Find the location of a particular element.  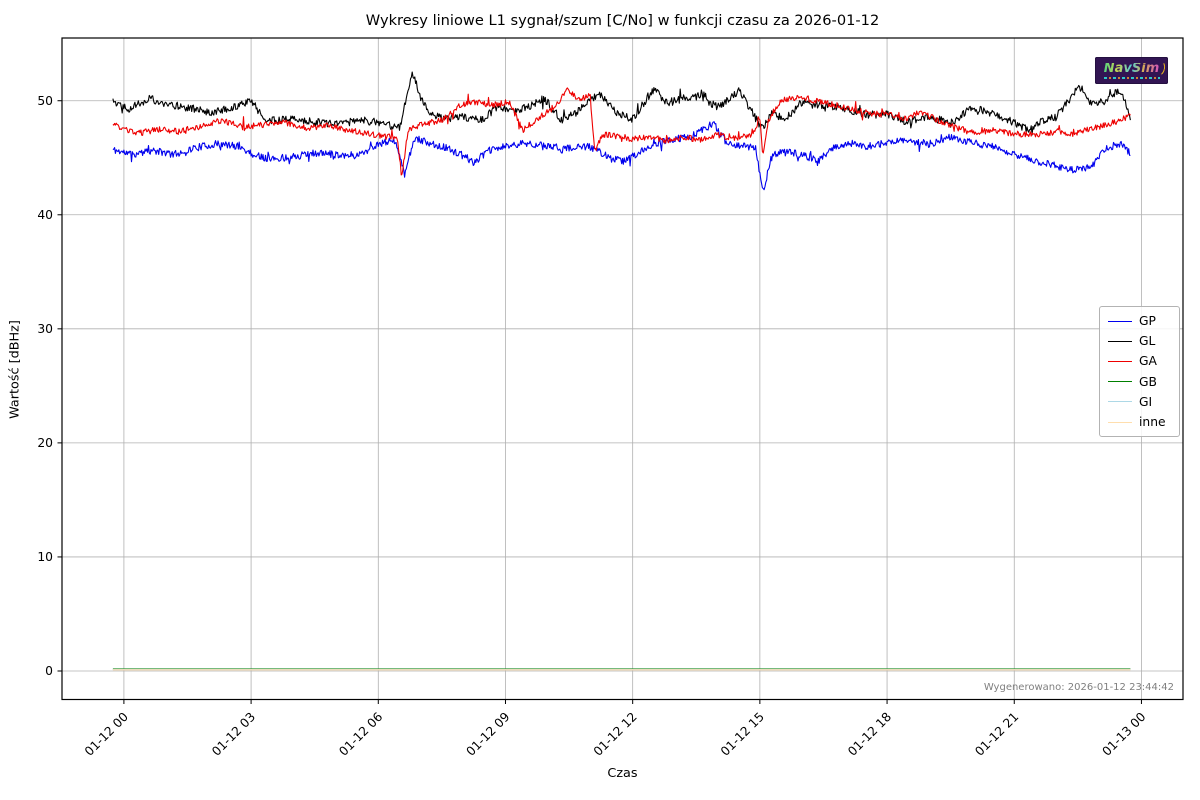

x-tick-label-7: 01-12 21 is located at coordinates (996, 734).